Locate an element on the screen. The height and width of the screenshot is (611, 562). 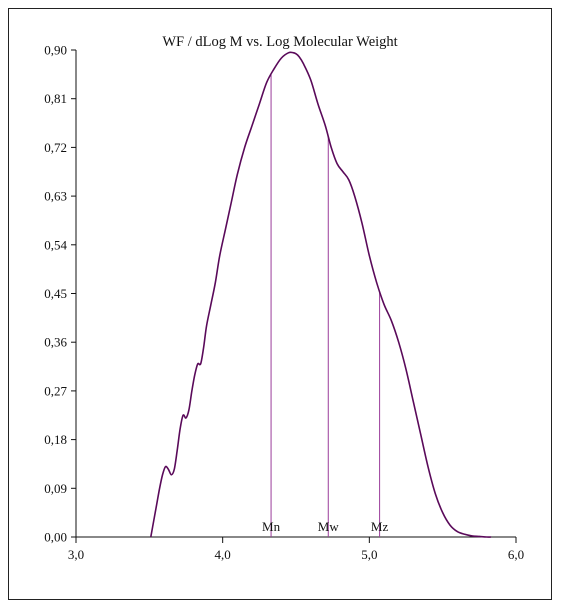
chart-title: WF / dLog M vs. Log Molecular Weight is located at coordinates (279, 42).